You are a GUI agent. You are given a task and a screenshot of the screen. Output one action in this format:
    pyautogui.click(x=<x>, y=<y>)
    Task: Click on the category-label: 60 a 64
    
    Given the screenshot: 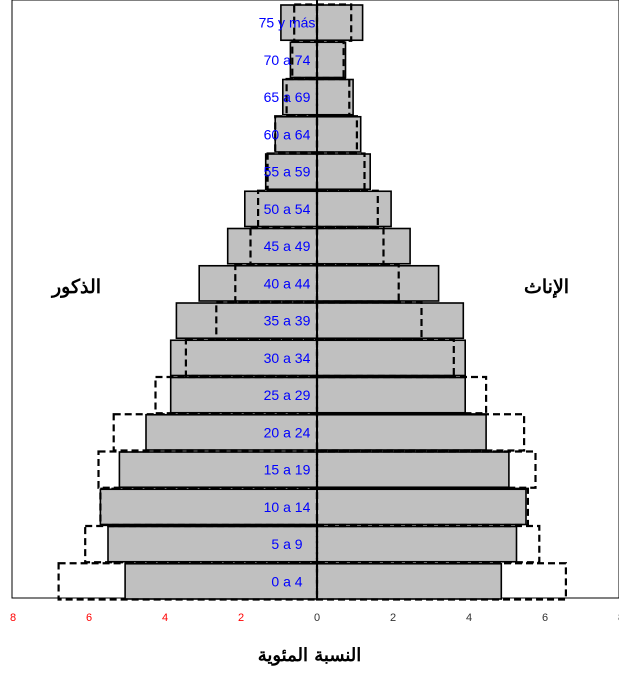 What is the action you would take?
    pyautogui.click(x=287, y=134)
    